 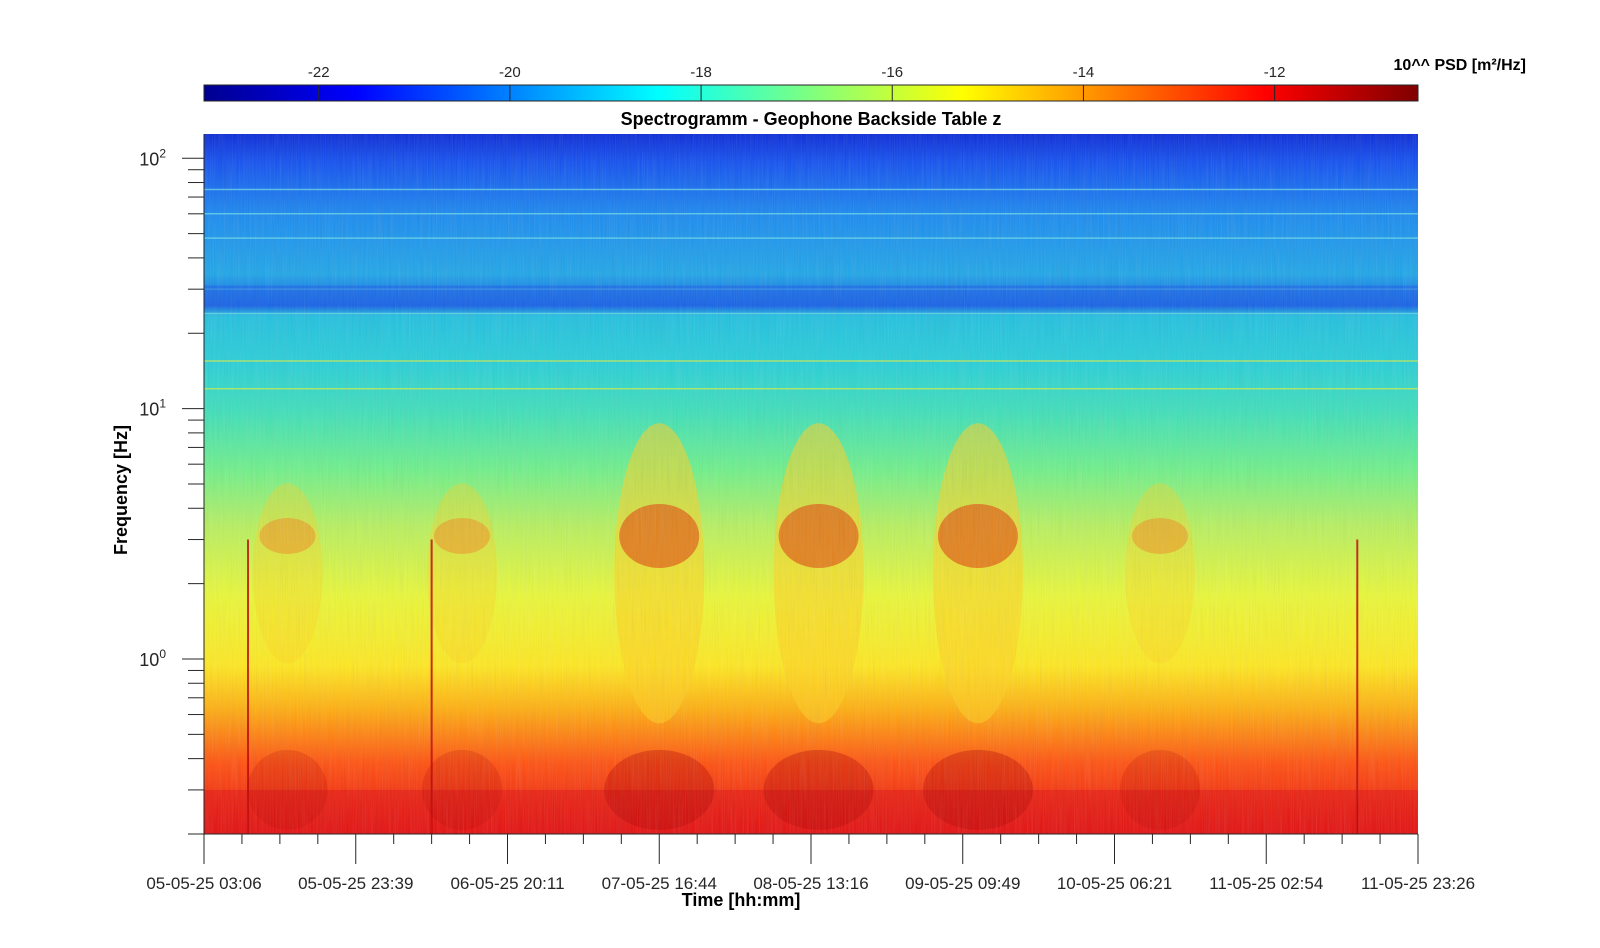 I want to click on colorbar-tick-label: -20, so click(x=510, y=72).